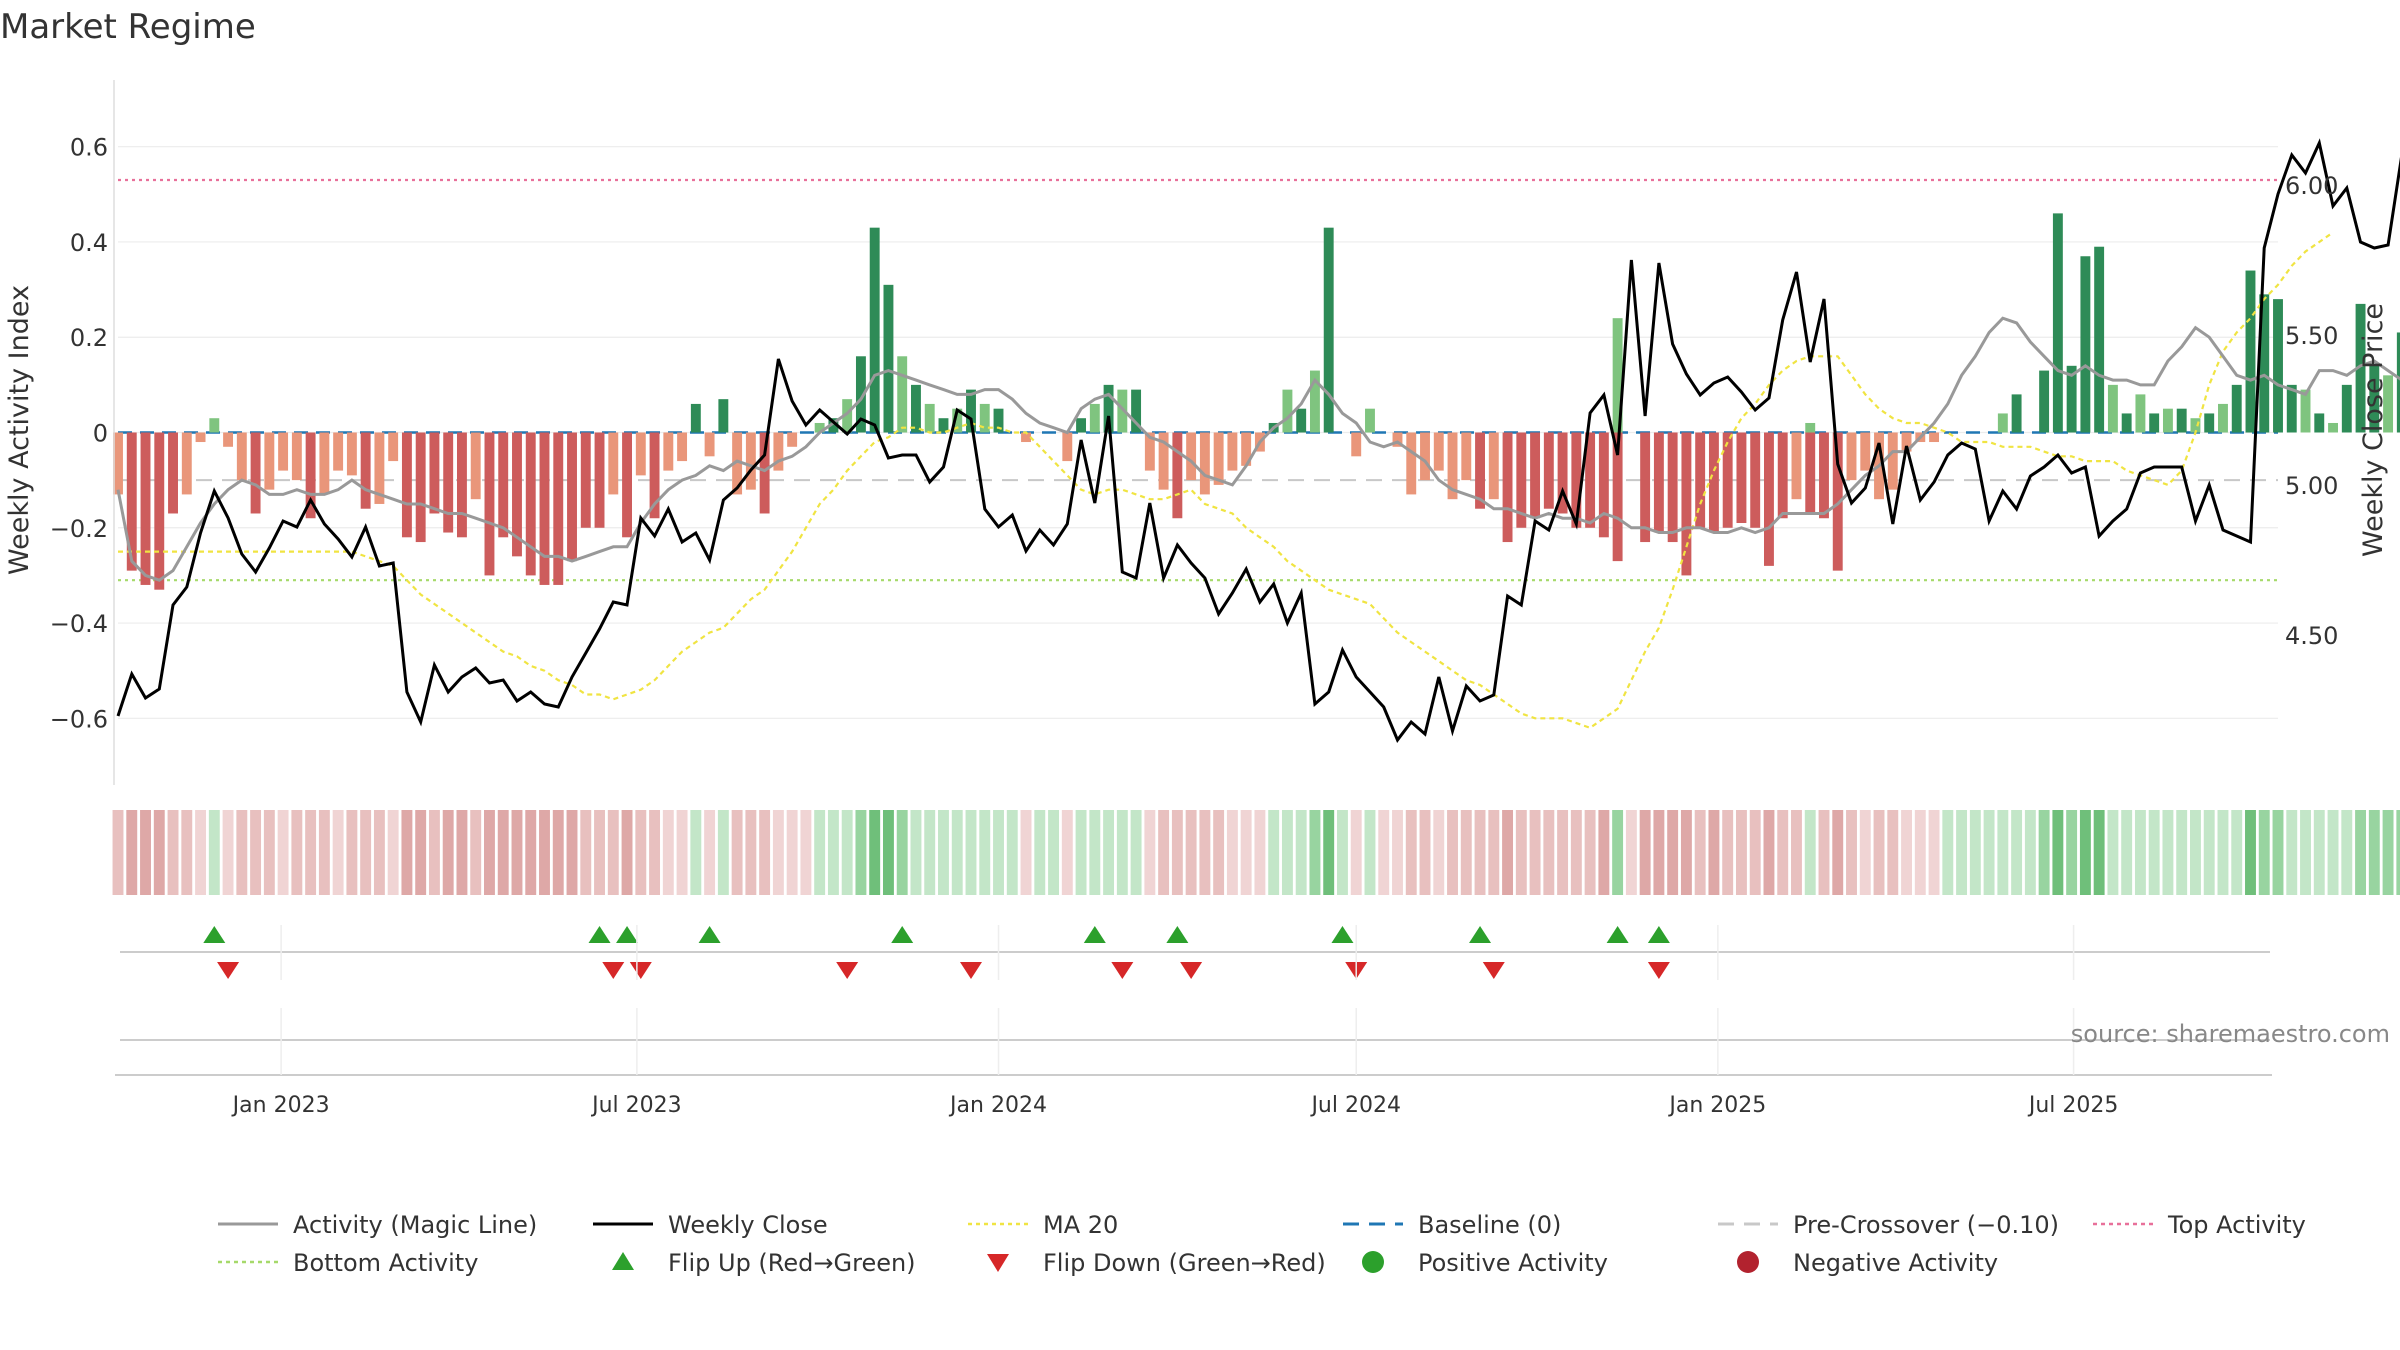 Image resolution: width=2400 pixels, height=1350 pixels. I want to click on legend-swatch, so click(998, 1263).